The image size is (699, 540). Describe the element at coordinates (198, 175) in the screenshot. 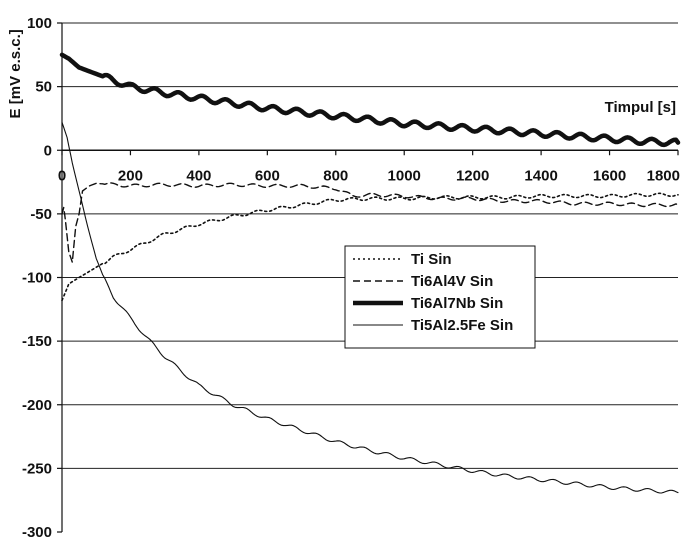

I see `x-tick-label: 400` at that location.